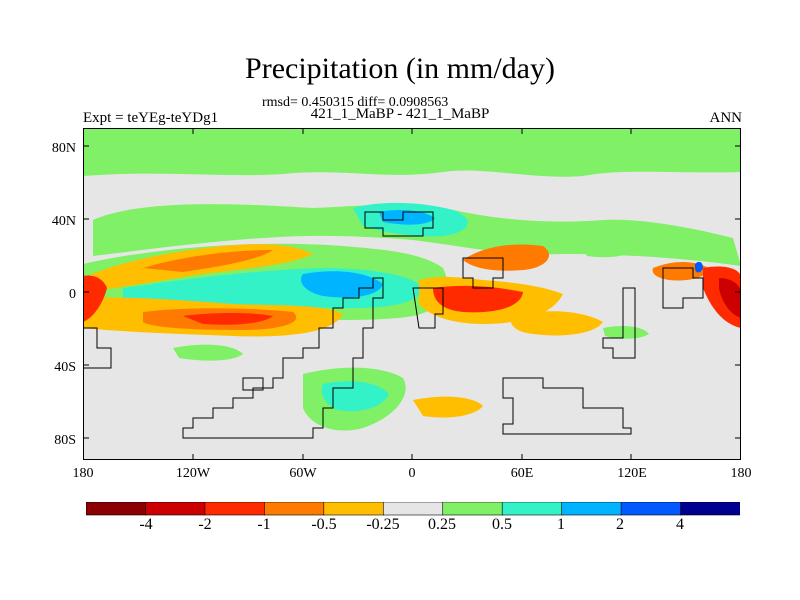 The image size is (800, 600). Describe the element at coordinates (65, 440) in the screenshot. I see `lat-label-80s: 80S` at that location.